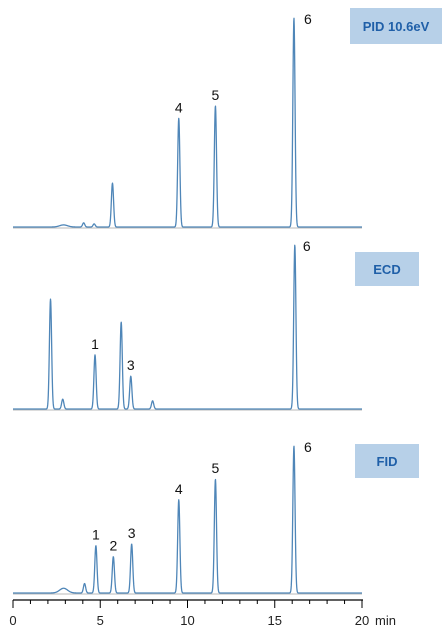 The height and width of the screenshot is (633, 442). What do you see at coordinates (100, 620) in the screenshot?
I see `x-tick-label: 5` at bounding box center [100, 620].